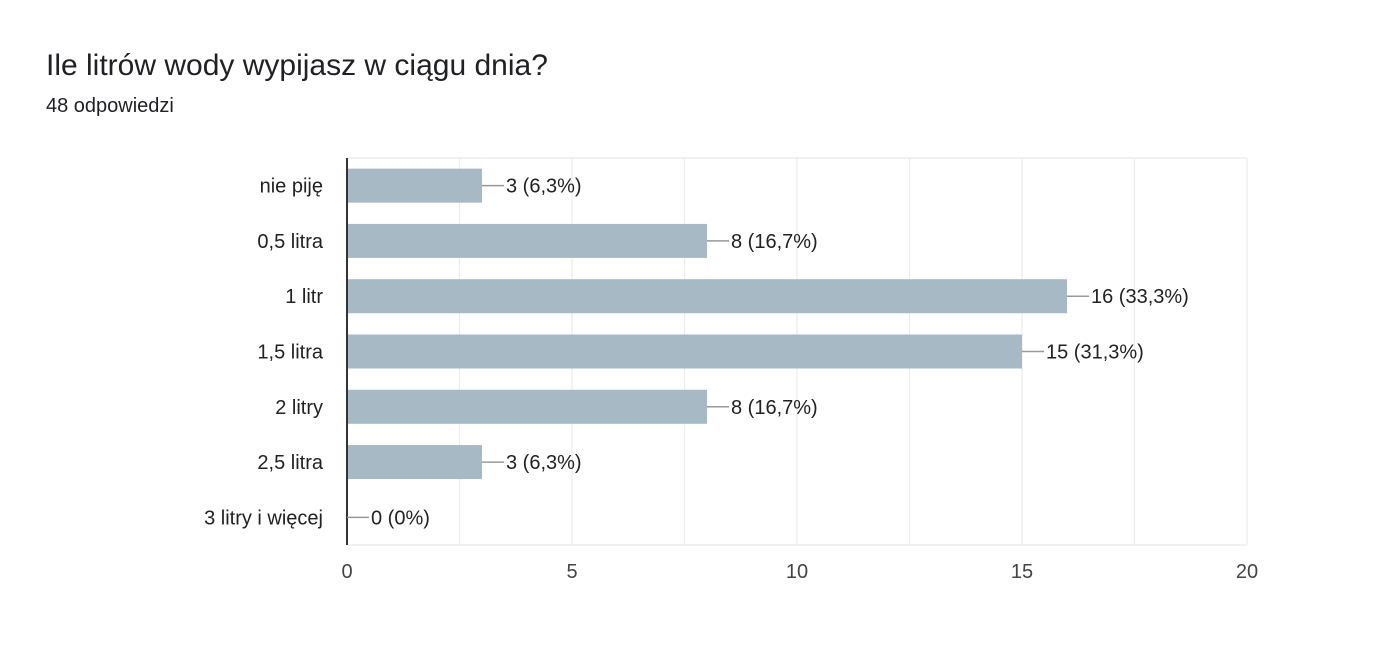  Describe the element at coordinates (346, 572) in the screenshot. I see `x-tick-label: 0` at that location.